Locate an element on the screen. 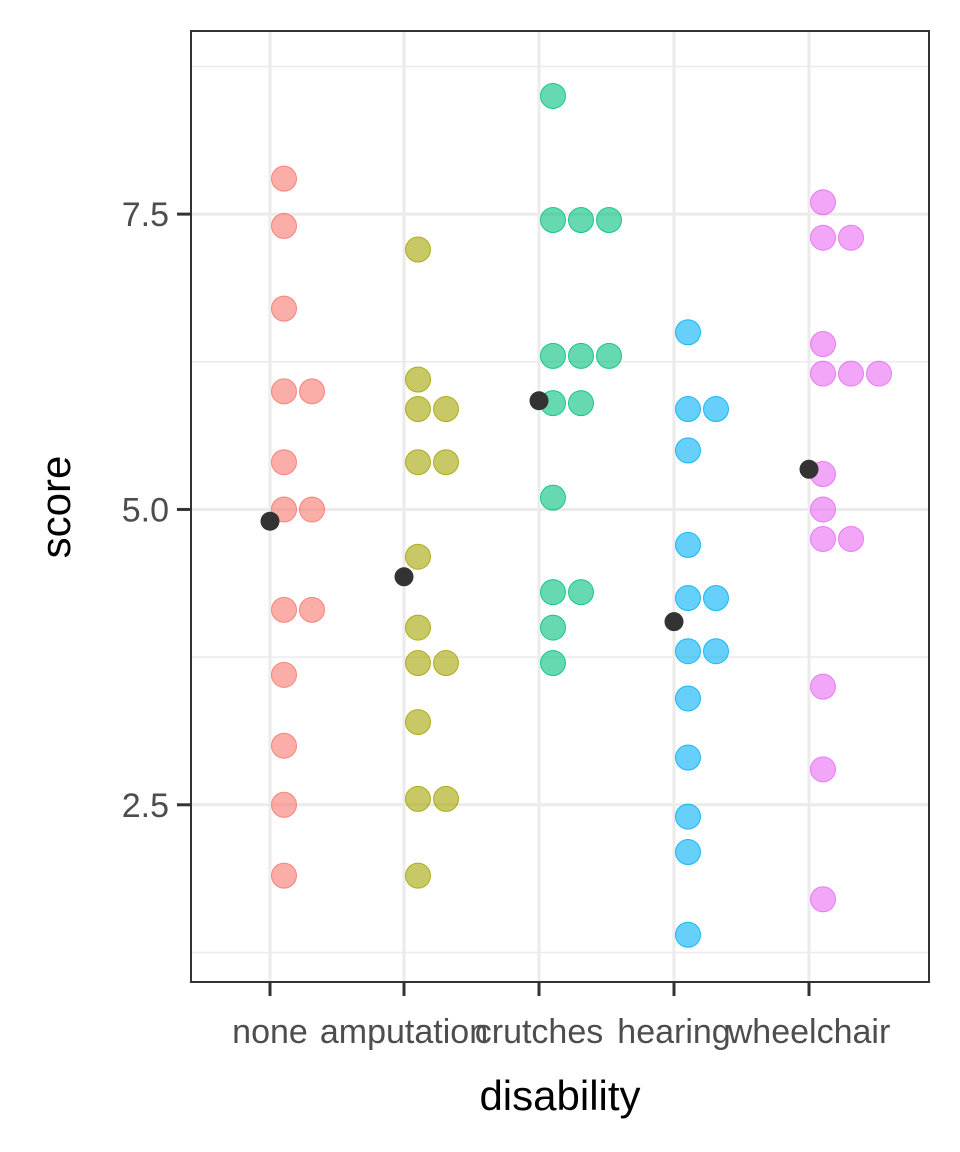 Image resolution: width=960 pixels, height=1152 pixels. mean-point-hearing is located at coordinates (674, 622).